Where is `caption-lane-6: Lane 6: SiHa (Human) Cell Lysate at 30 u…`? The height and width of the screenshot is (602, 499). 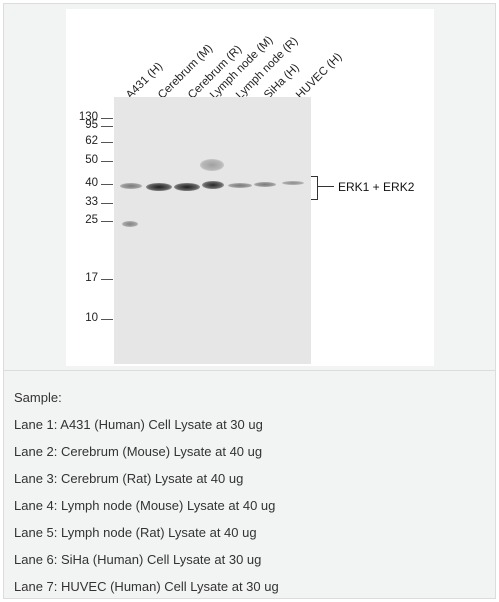 caption-lane-6: Lane 6: SiHa (Human) Cell Lysate at 30 u… is located at coordinates (138, 559).